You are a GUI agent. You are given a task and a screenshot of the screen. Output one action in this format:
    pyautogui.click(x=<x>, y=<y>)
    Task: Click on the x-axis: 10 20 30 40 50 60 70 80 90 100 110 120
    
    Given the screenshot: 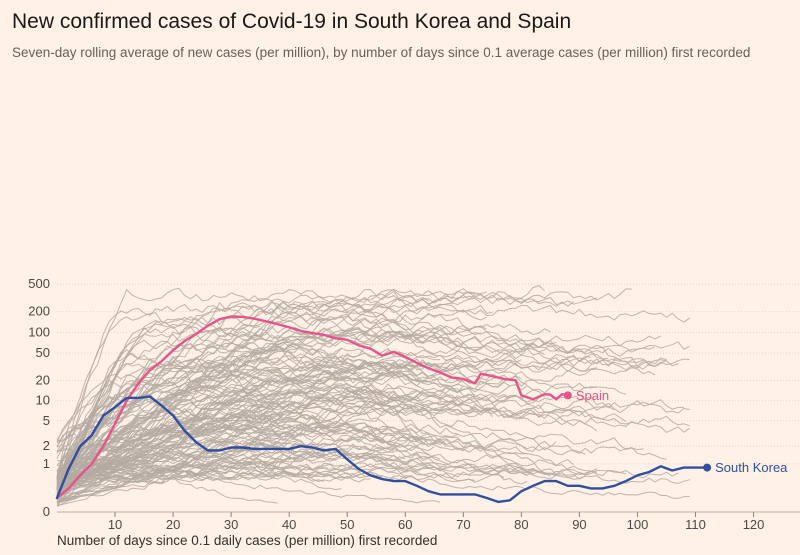 What is the action you would take?
    pyautogui.click(x=436, y=522)
    